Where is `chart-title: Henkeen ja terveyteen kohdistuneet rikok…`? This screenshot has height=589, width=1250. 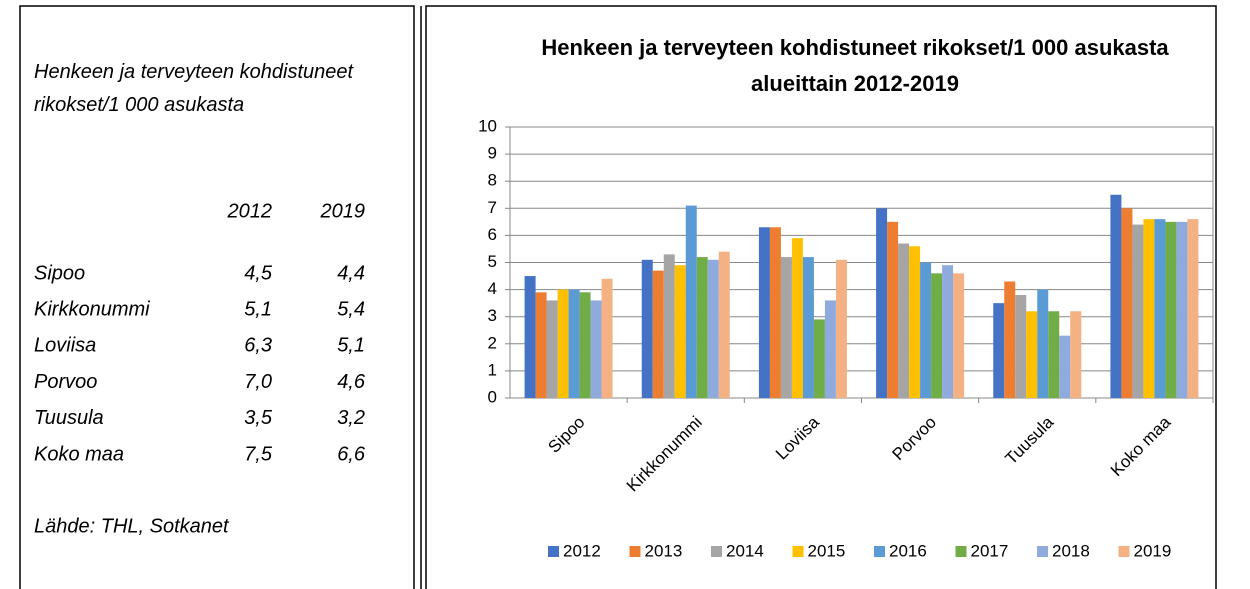 chart-title: Henkeen ja terveyteen kohdistuneet rikok… is located at coordinates (855, 65).